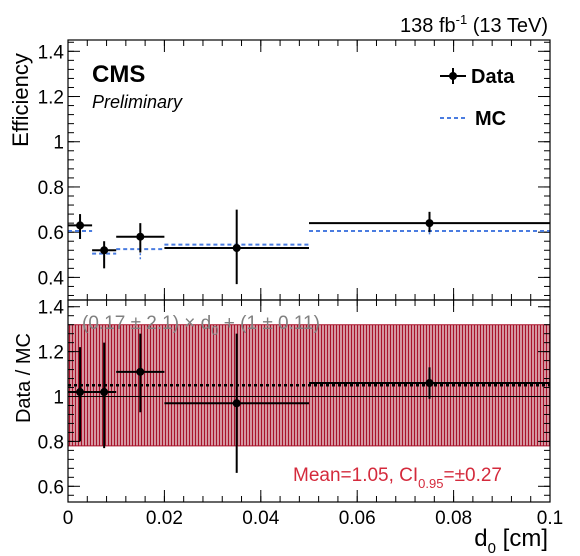 This screenshot has width=580, height=556. I want to click on x-tick-label: 0.06, so click(357, 518).